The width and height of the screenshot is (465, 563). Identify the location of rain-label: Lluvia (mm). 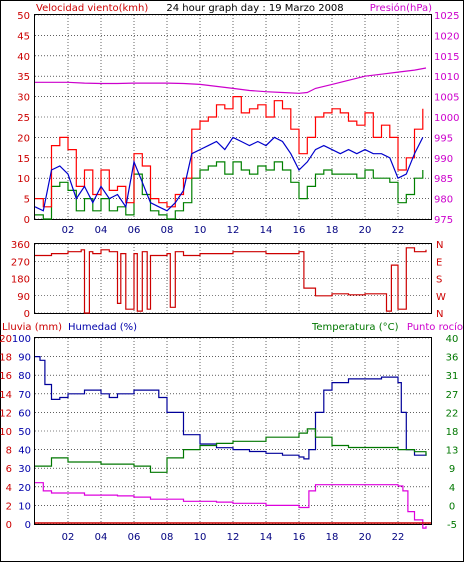
(32, 327).